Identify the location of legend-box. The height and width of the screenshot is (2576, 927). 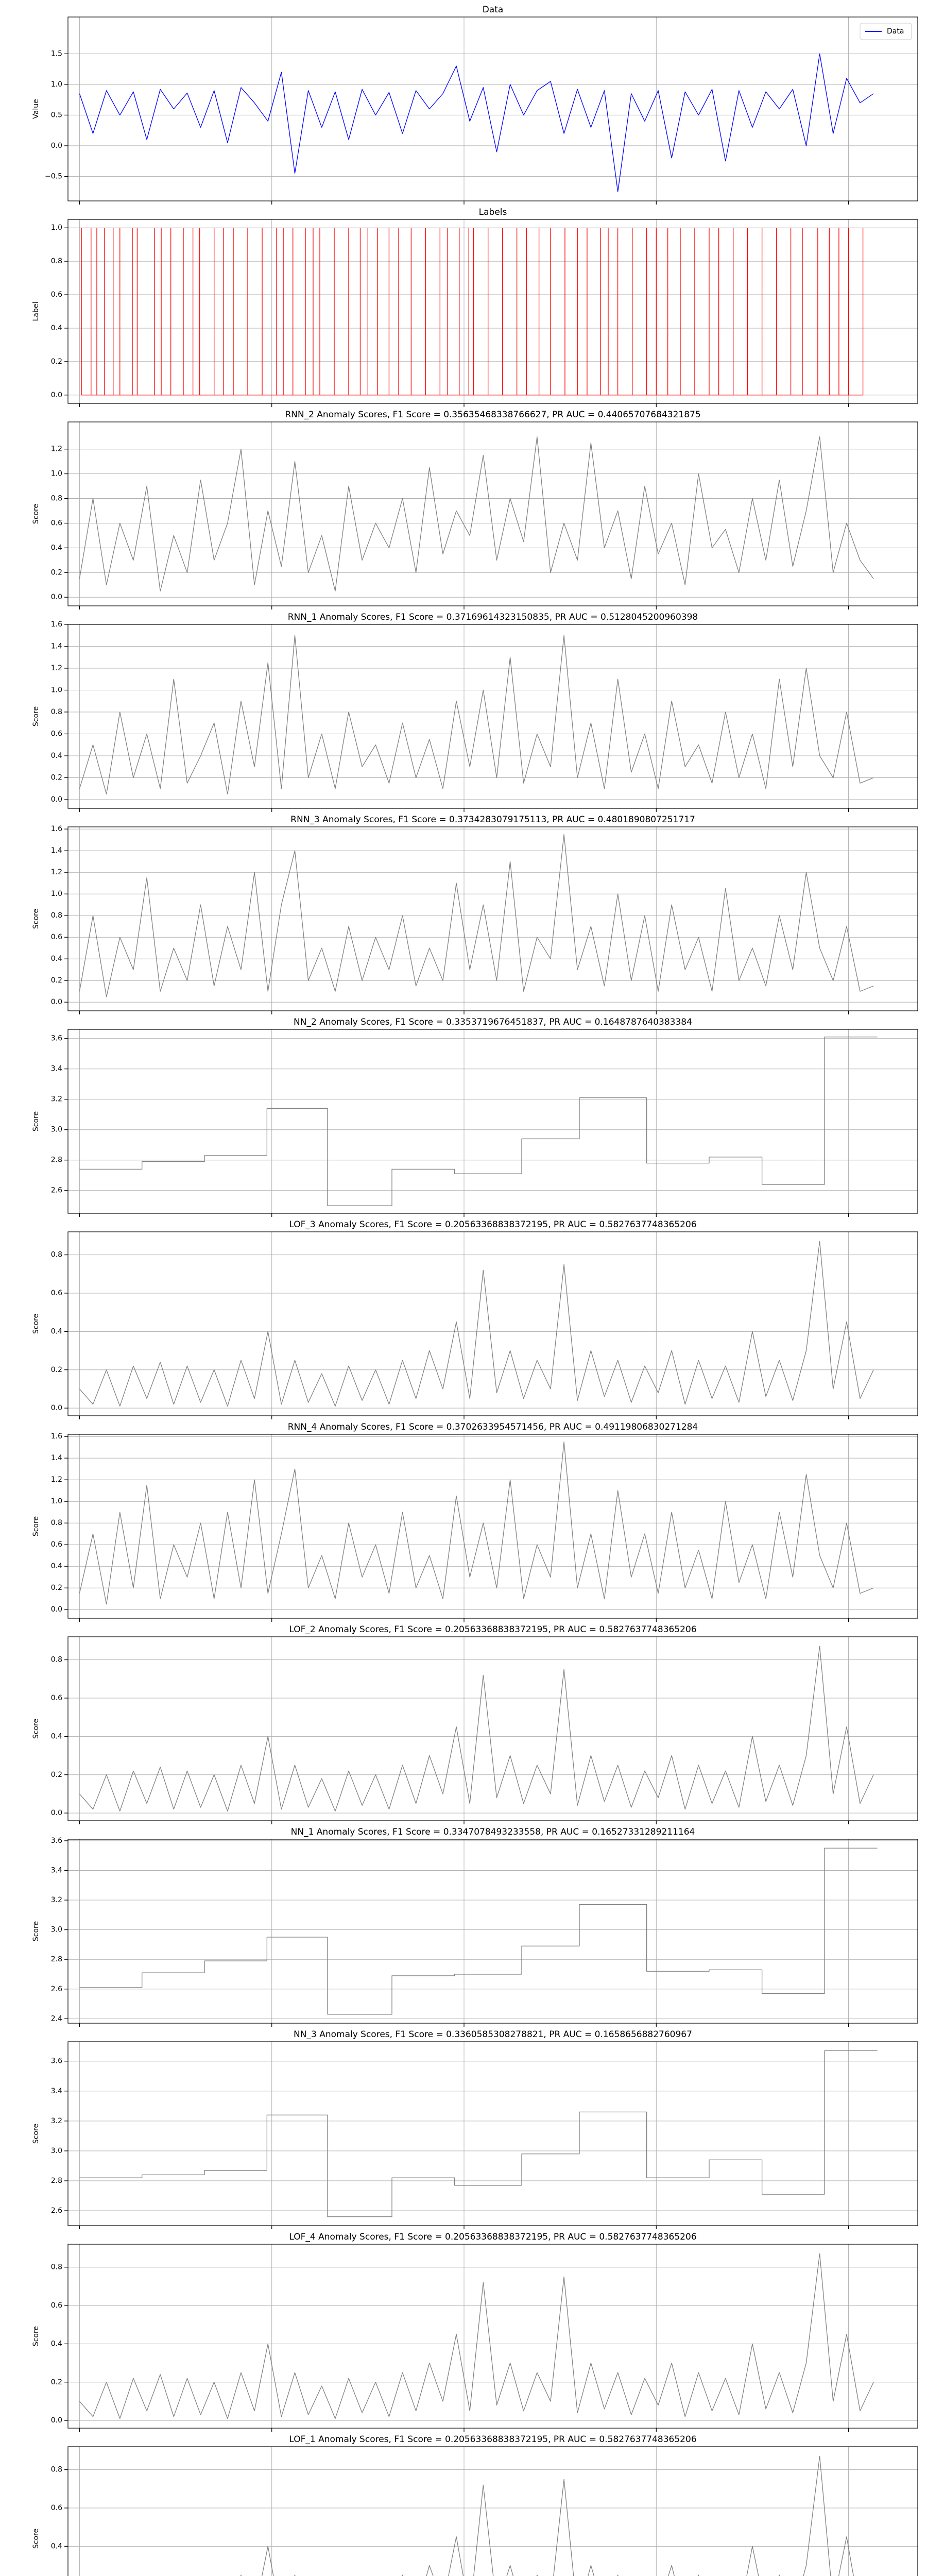
(886, 31).